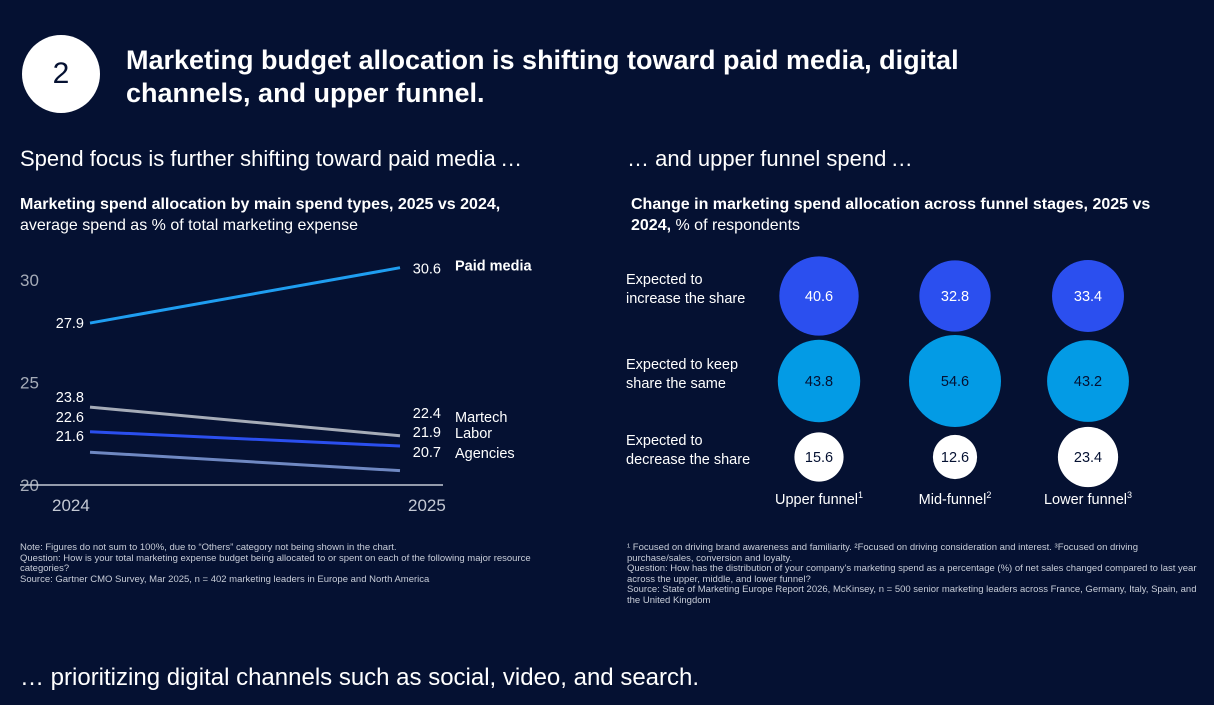 Image resolution: width=1214 pixels, height=705 pixels. Describe the element at coordinates (427, 505) in the screenshot. I see `x-tick-label: 2025` at that location.